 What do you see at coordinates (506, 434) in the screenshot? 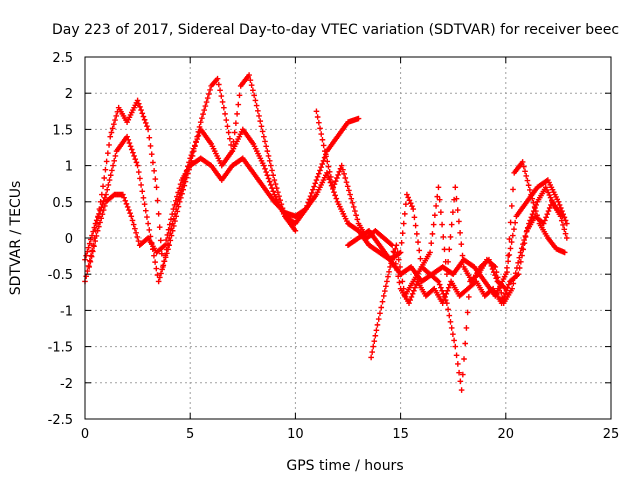
I see `x-tick-label: 20` at bounding box center [506, 434].